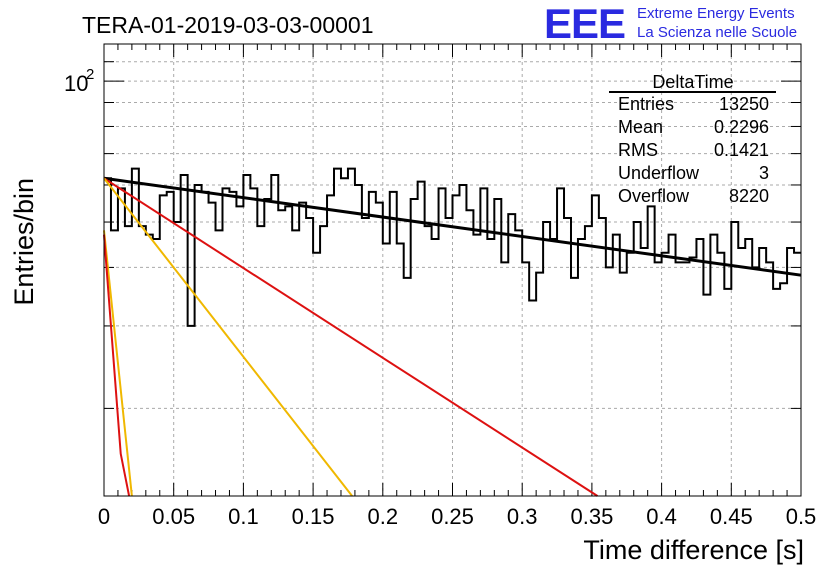 Image resolution: width=836 pixels, height=572 pixels. I want to click on x-tick-label: 0.3, so click(522, 516).